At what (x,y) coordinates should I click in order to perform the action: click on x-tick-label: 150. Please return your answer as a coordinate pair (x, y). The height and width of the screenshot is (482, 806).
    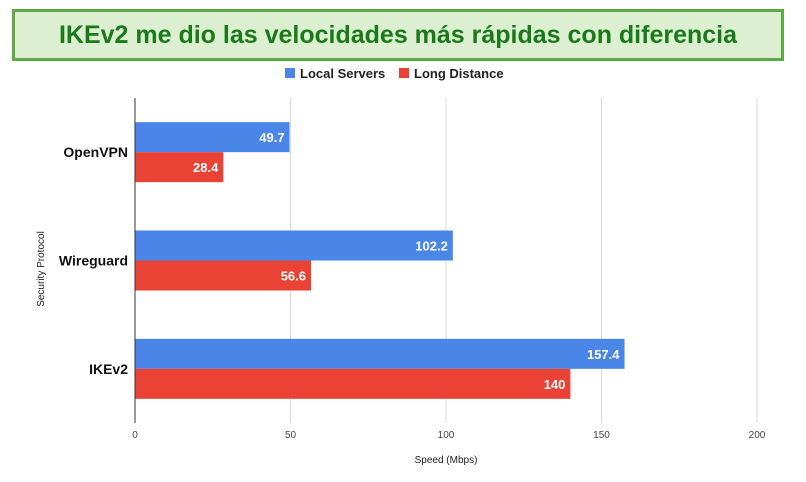
    Looking at the image, I should click on (601, 435).